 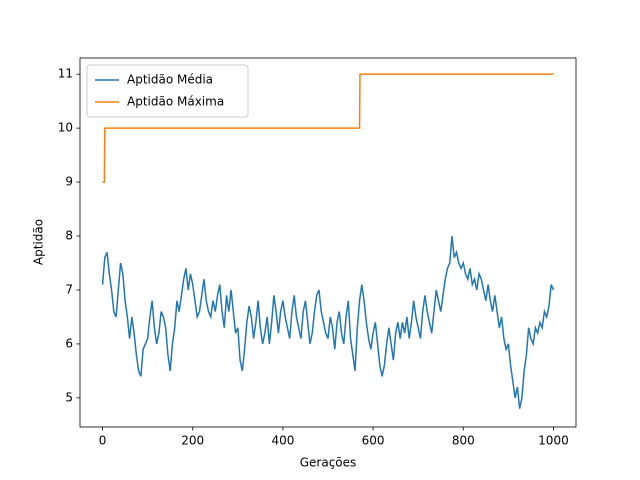 I want to click on x-tick-label: 200, so click(x=192, y=441).